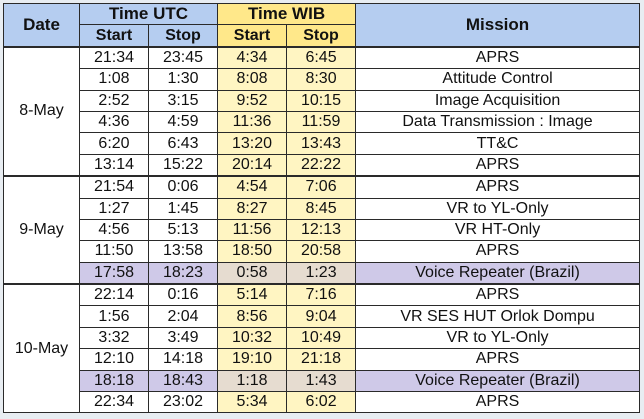 Image resolution: width=644 pixels, height=419 pixels. I want to click on utc-stop-cell: 0:06, so click(183, 187).